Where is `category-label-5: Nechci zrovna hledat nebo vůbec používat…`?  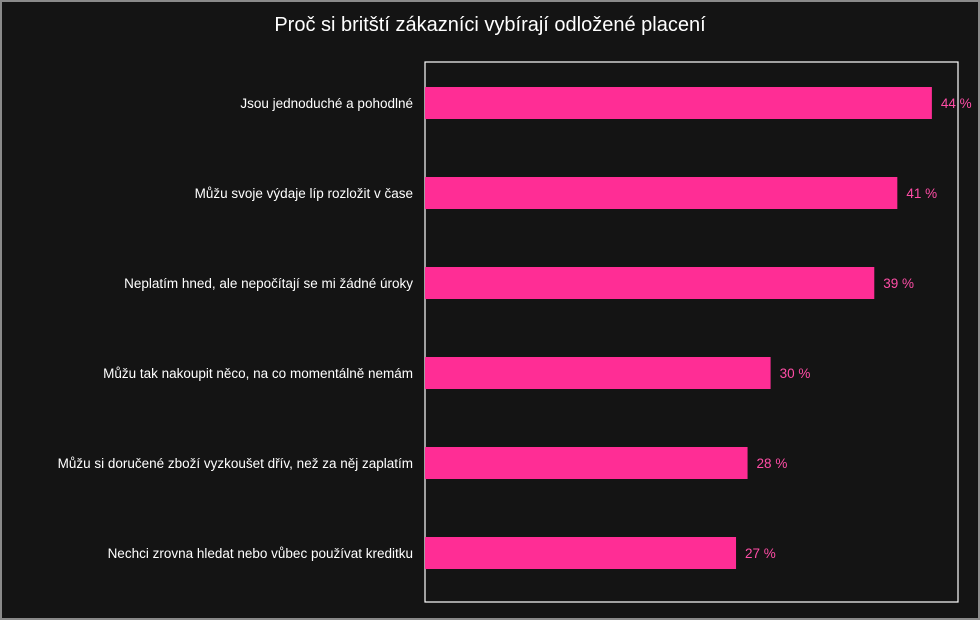 category-label-5: Nechci zrovna hledat nebo vůbec používat… is located at coordinates (260, 553).